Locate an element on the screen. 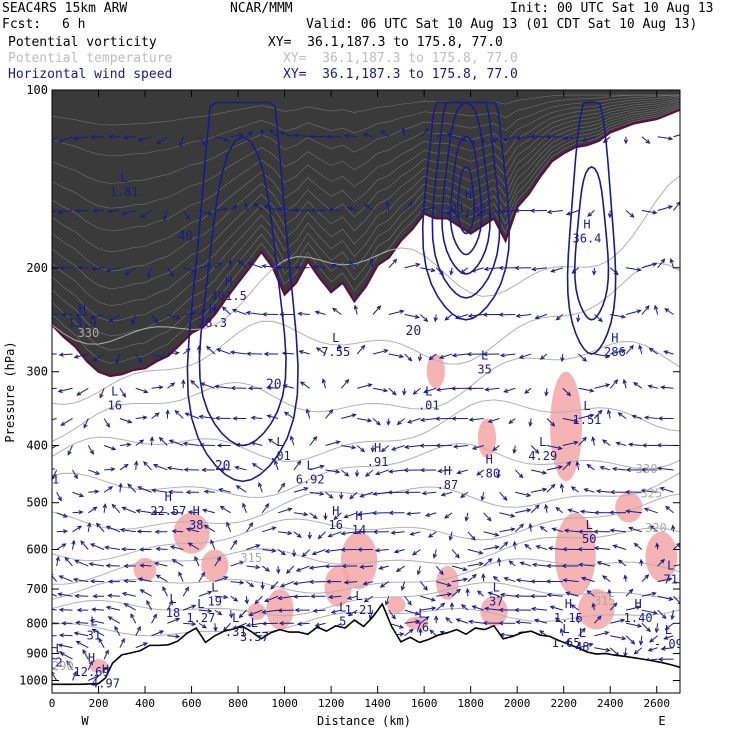  x-tick-label: 2600 is located at coordinates (656, 703).